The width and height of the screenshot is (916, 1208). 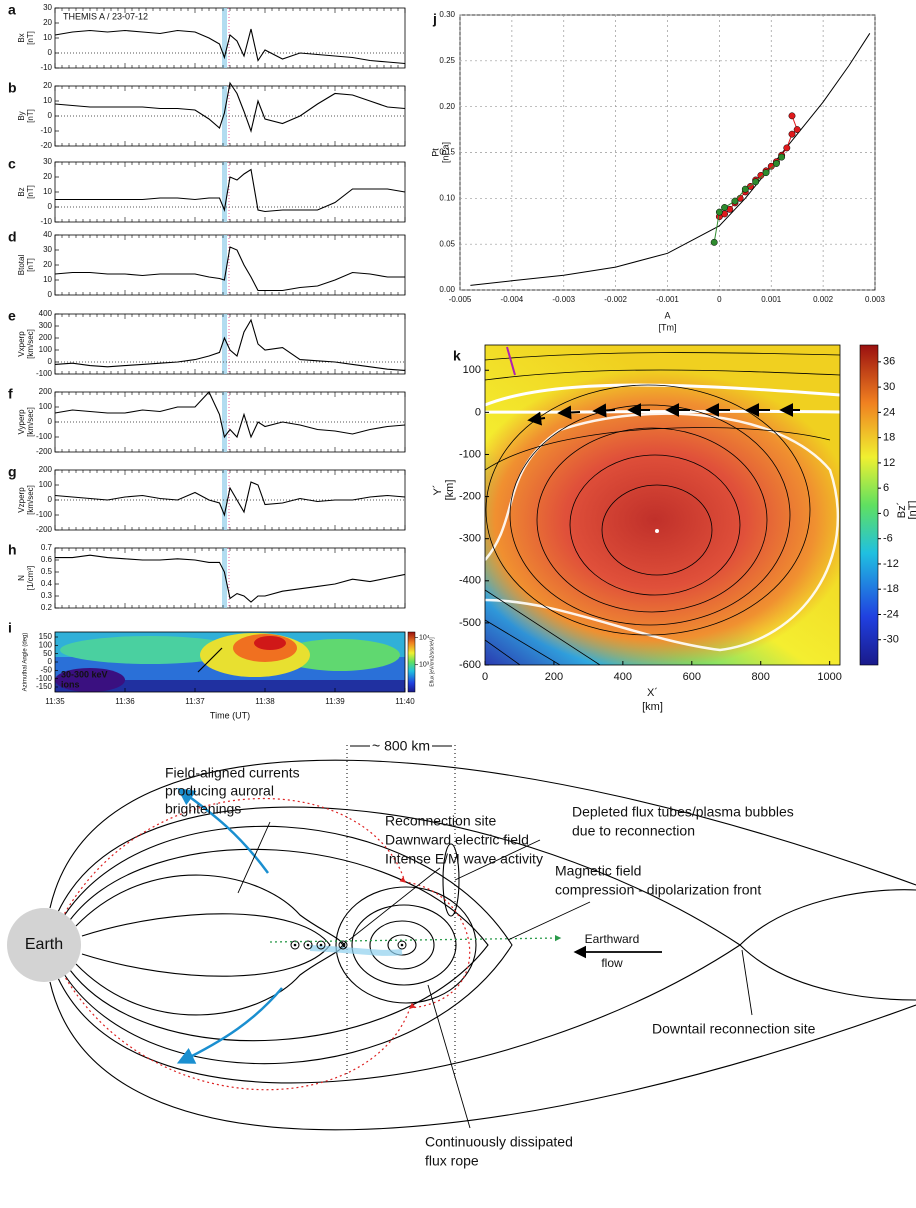 What do you see at coordinates (12, 88) in the screenshot?
I see `panel-label: b` at bounding box center [12, 88].